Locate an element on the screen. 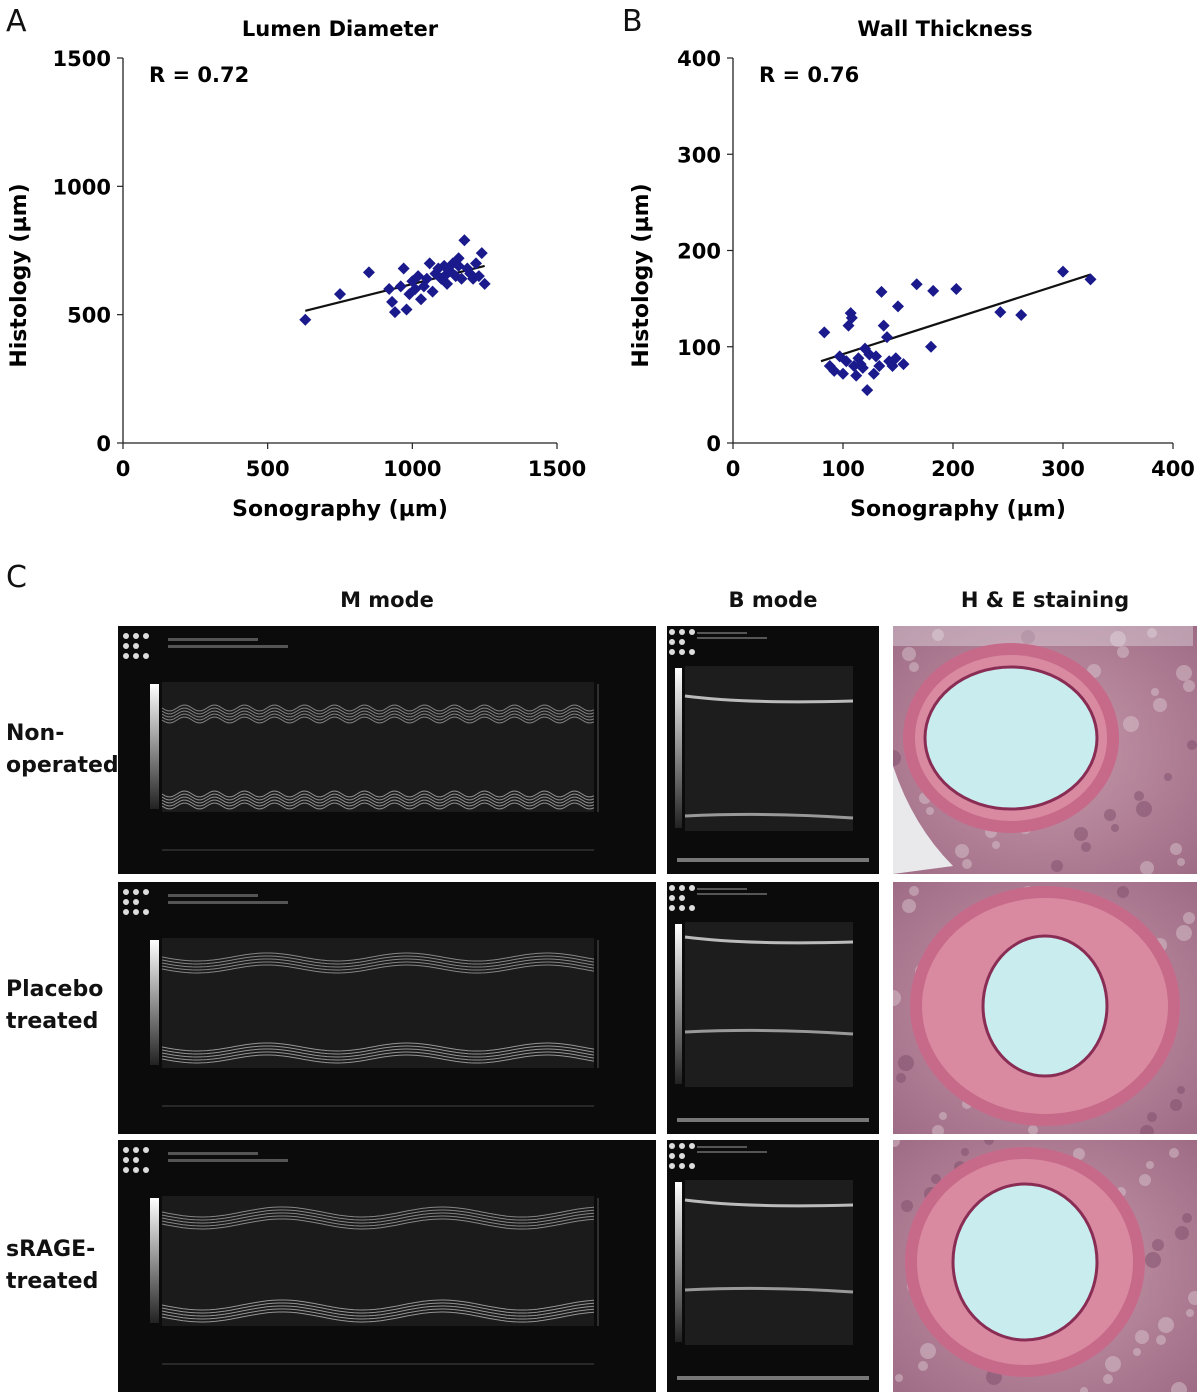  chart-b-y-label: Histology (µm) is located at coordinates (641, 275).